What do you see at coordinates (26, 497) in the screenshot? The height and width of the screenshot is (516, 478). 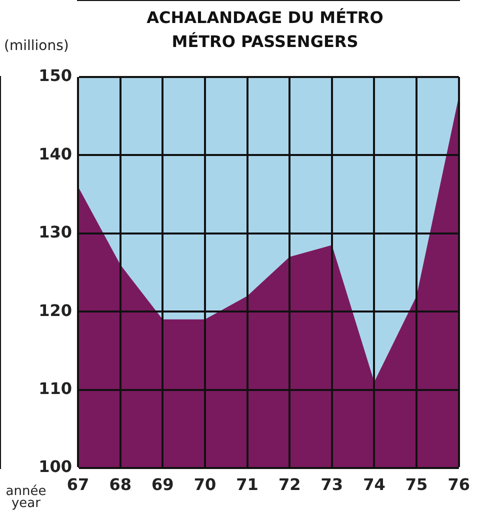 I see `x-axis-title: année year` at bounding box center [26, 497].